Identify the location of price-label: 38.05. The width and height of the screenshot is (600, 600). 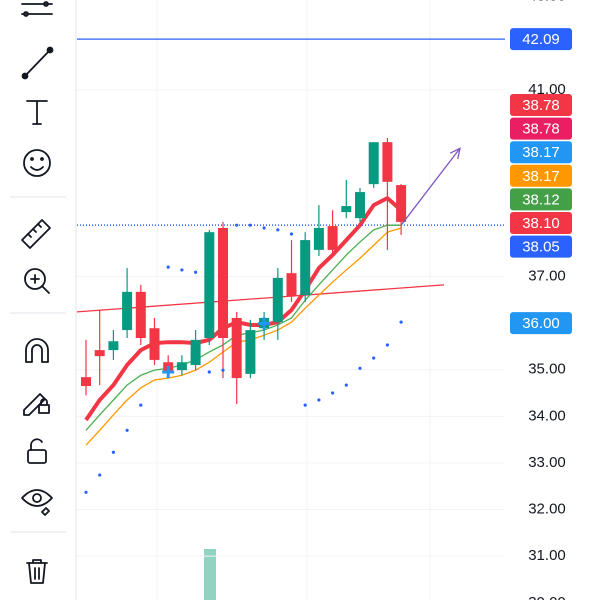
(541, 247).